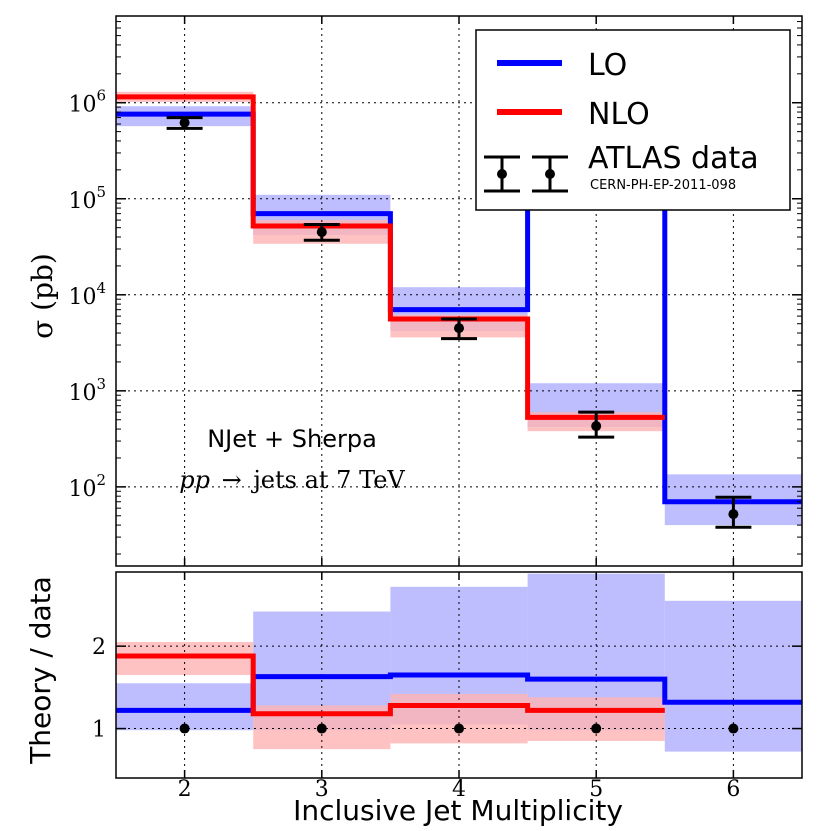 Image resolution: width=831 pixels, height=831 pixels. Describe the element at coordinates (87, 198) in the screenshot. I see `y-tick-label: 10⁵` at that location.